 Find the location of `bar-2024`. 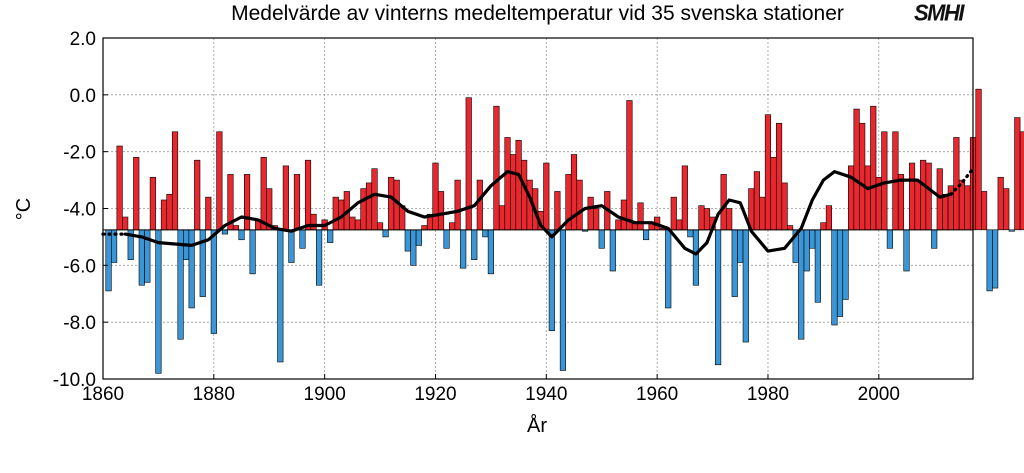

bar-2024 is located at coordinates (1011, 230).